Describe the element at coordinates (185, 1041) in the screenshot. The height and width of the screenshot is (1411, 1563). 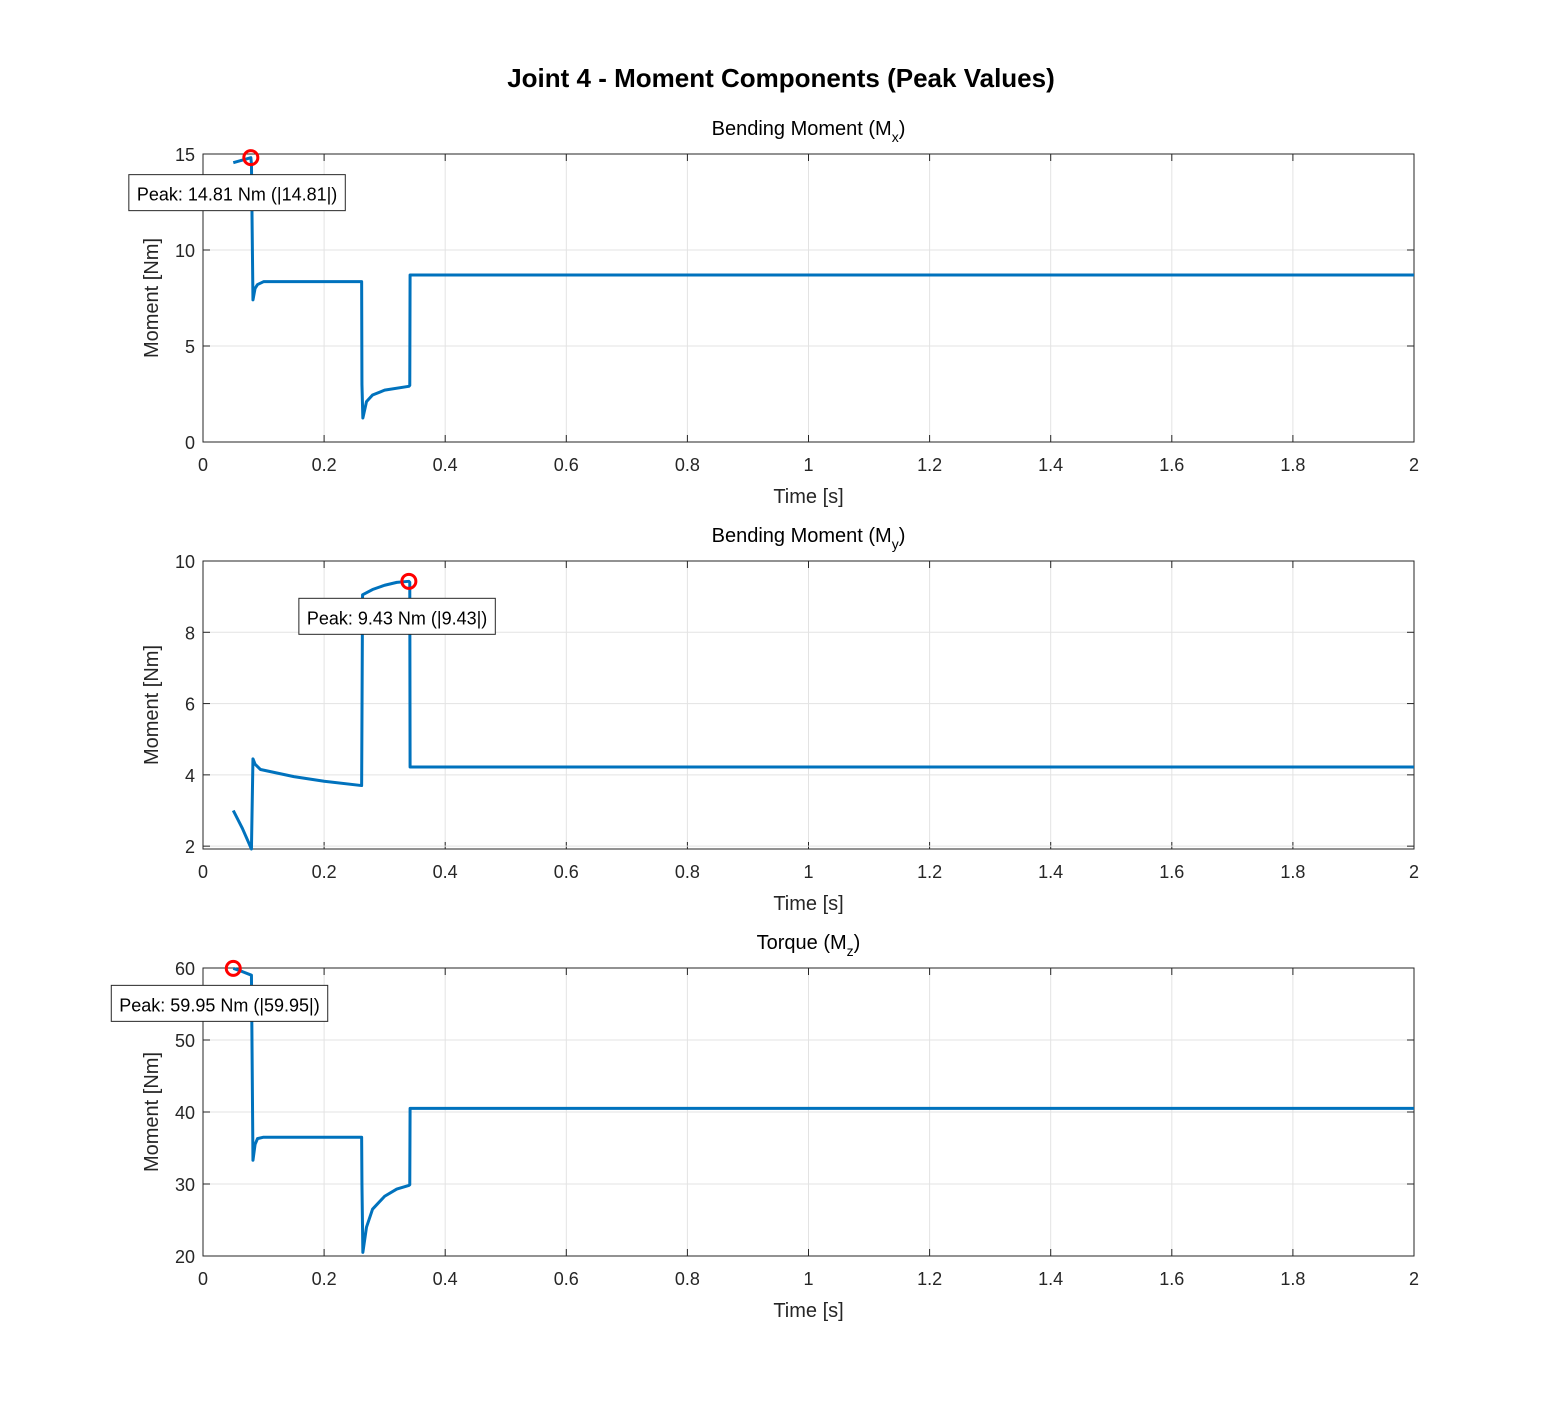
I see `y-tick-label: 50` at that location.